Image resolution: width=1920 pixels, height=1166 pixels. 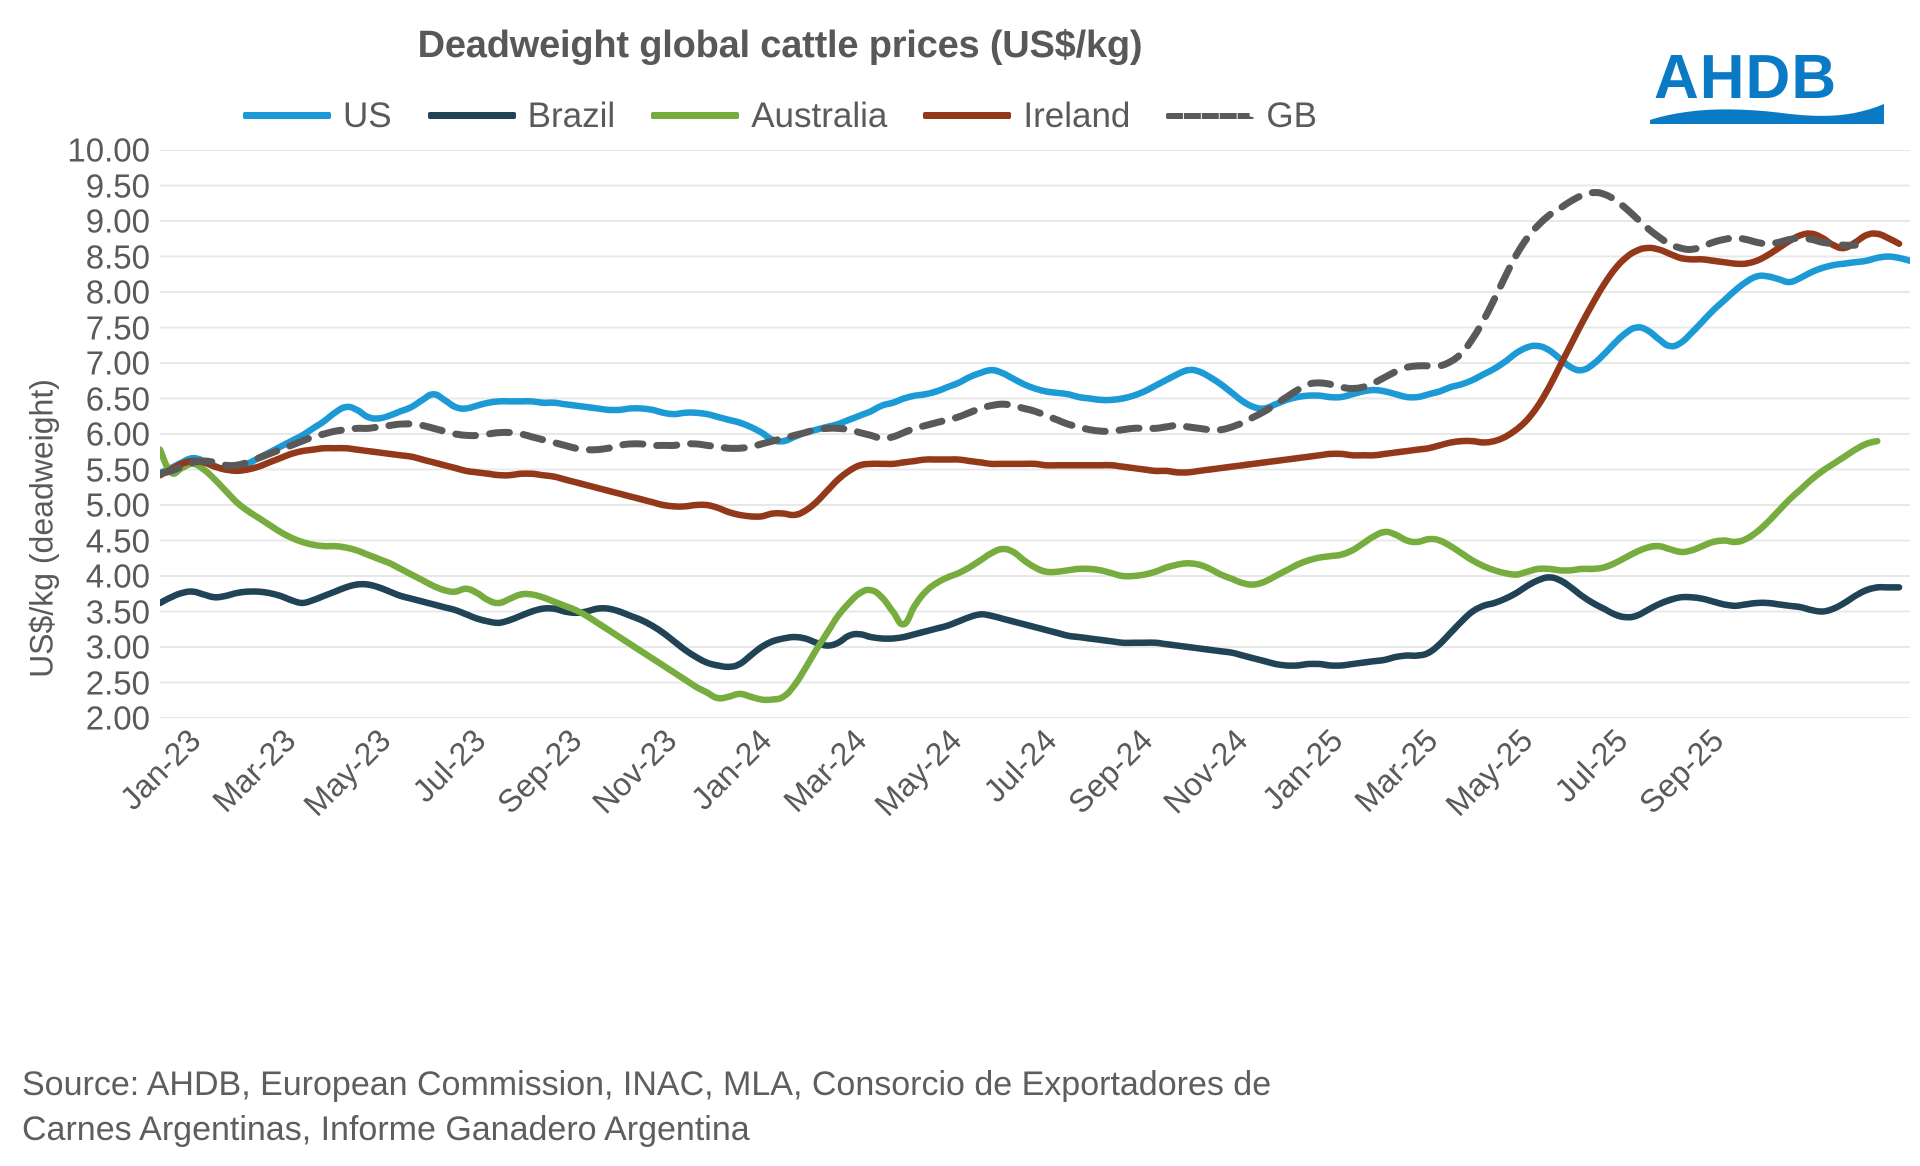 I want to click on legend-label: GB, so click(x=1291, y=115).